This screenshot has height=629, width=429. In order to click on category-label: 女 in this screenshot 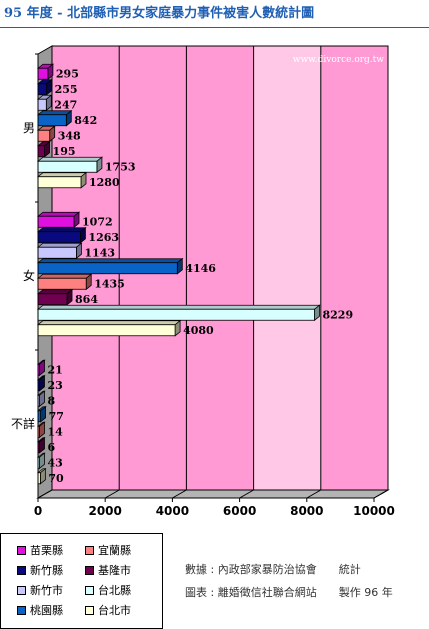, I will do `click(29, 275)`.